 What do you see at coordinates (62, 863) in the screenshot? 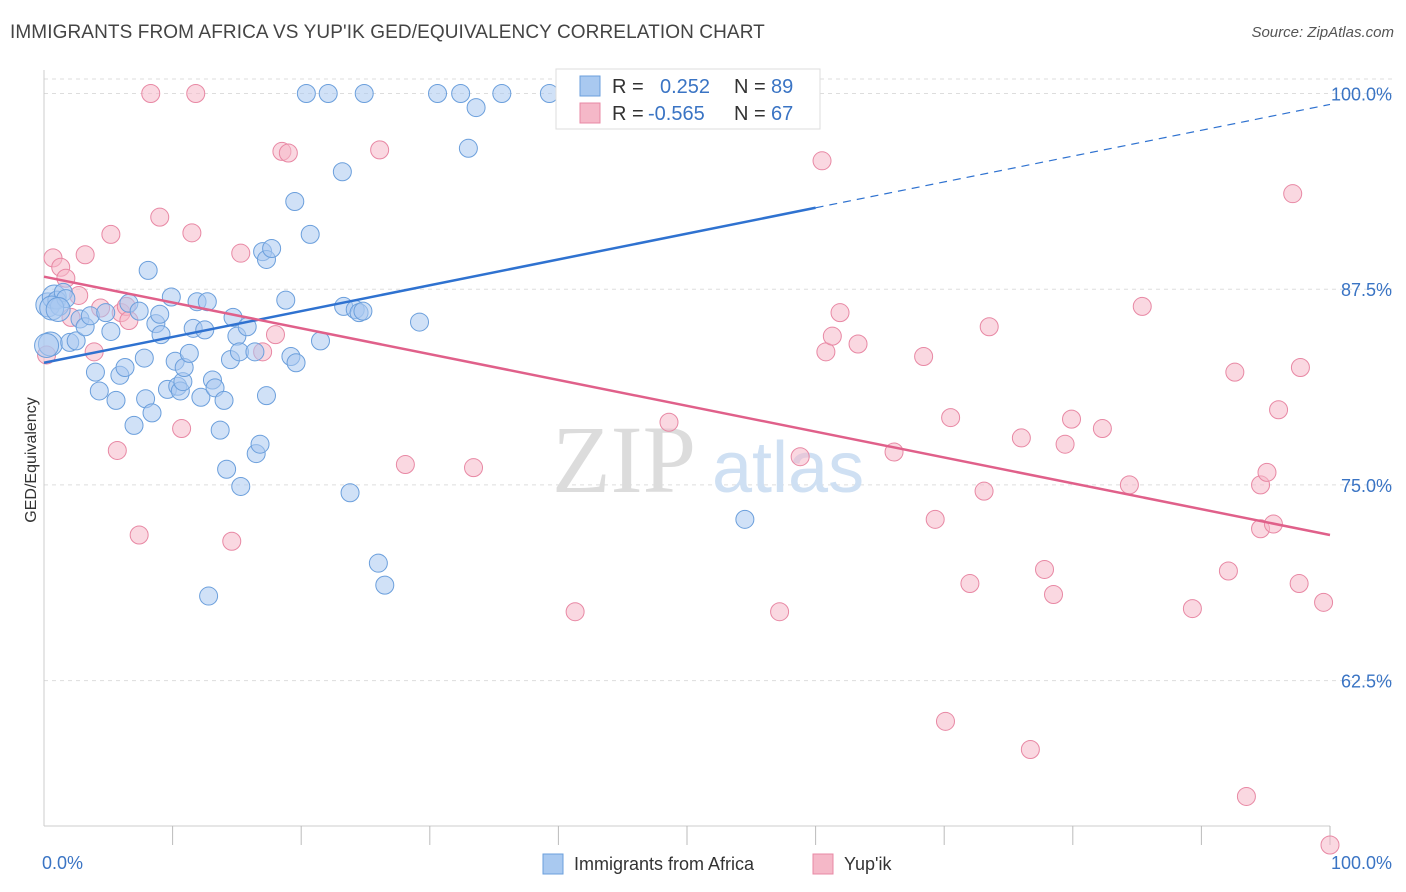
I see `x-tick-label-min: 0.0%` at bounding box center [62, 863].